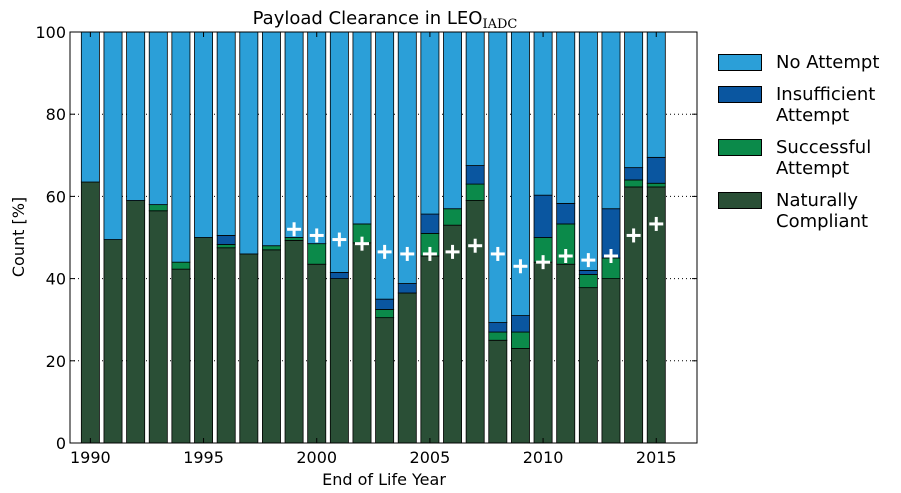 This screenshot has width=901, height=493. I want to click on y-tick-label: 0, so click(61, 443).